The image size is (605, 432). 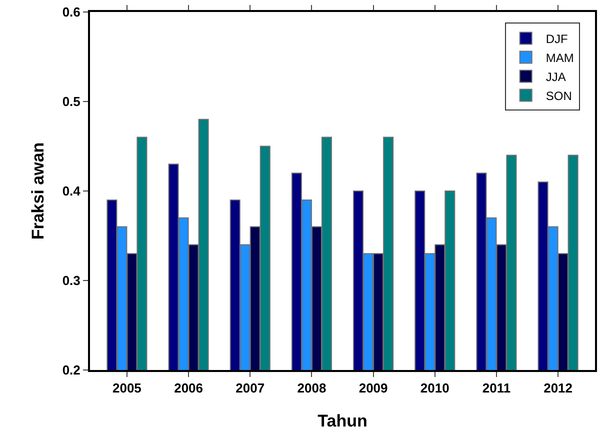 I want to click on x-axis-title: Tahun, so click(x=343, y=421).